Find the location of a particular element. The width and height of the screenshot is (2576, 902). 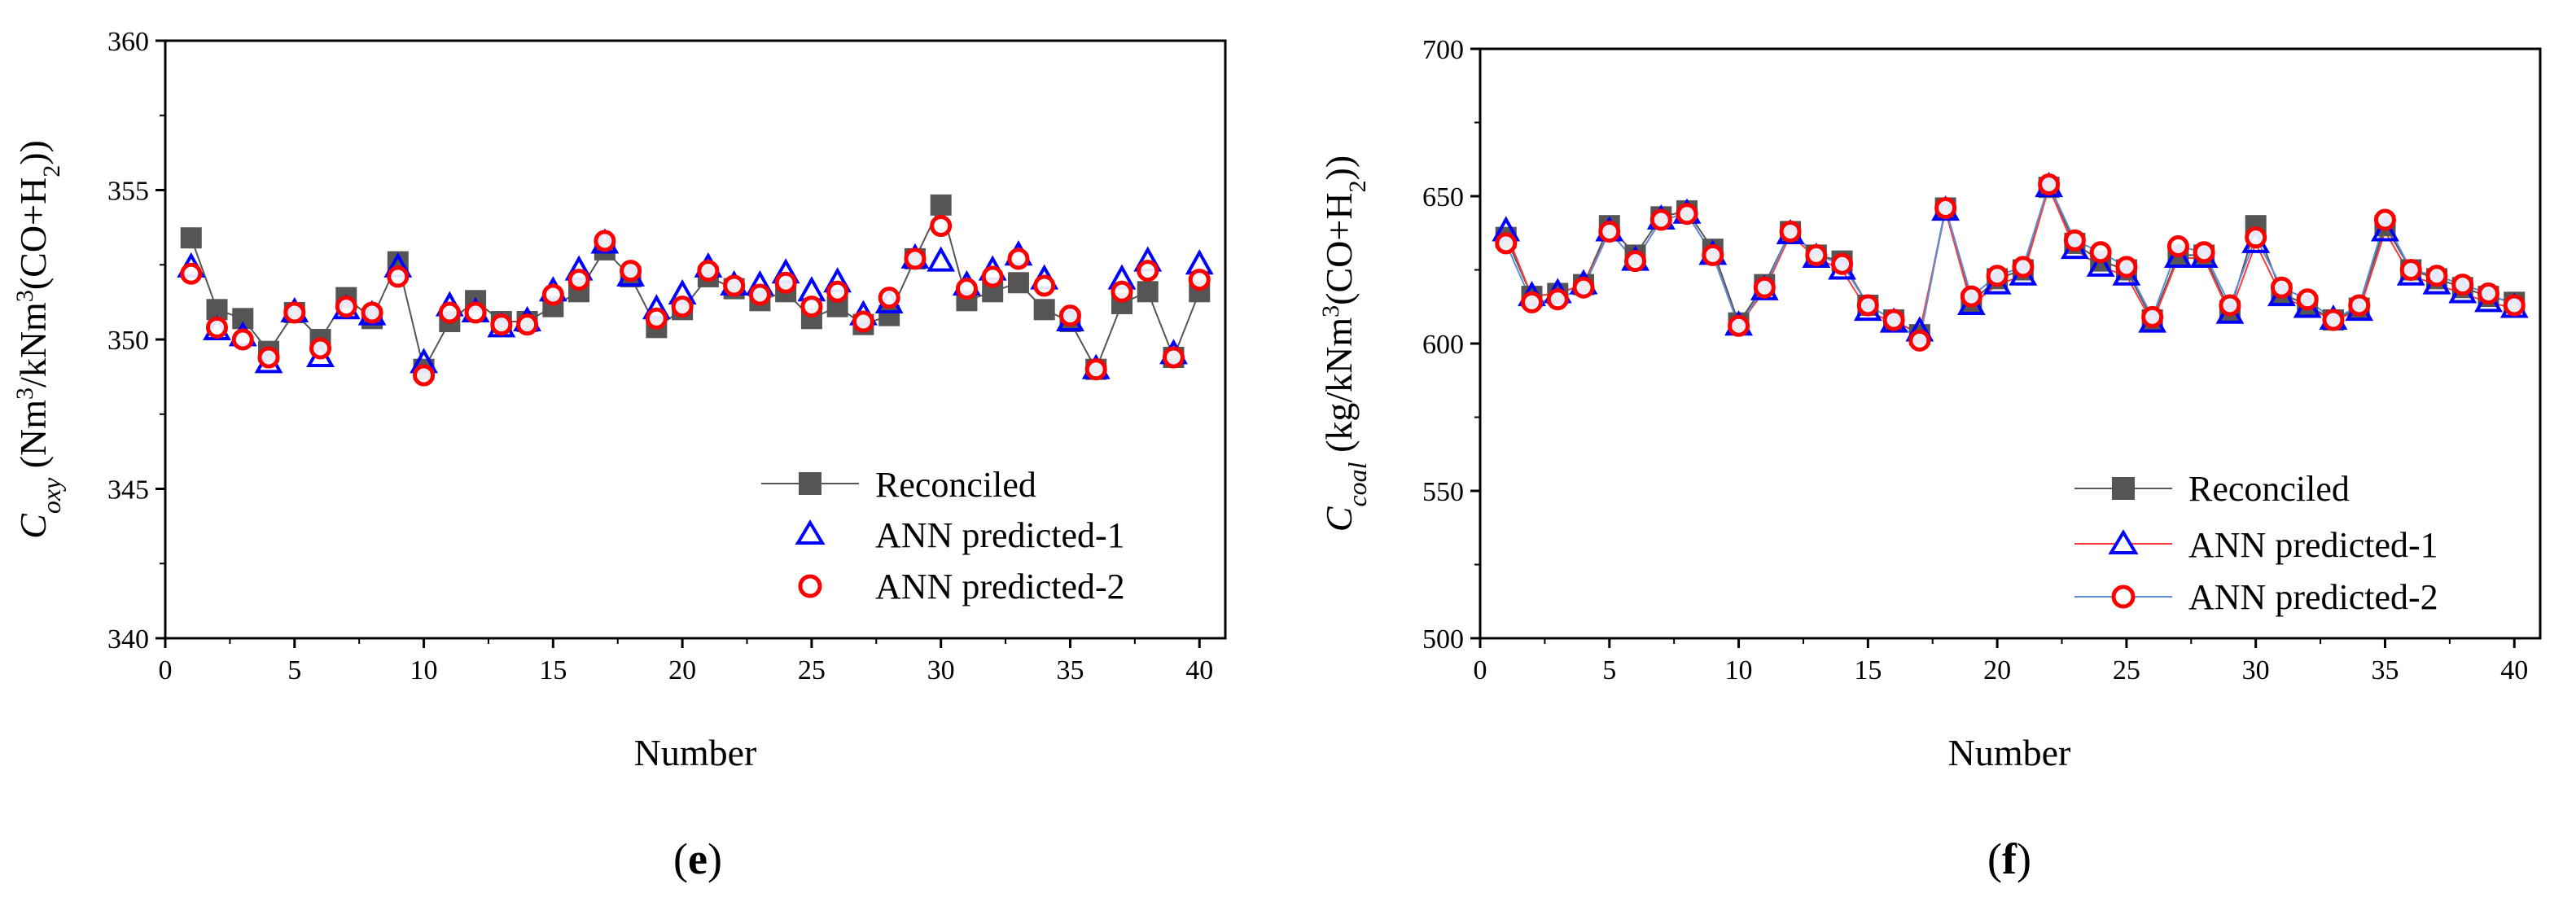

x-tick-label: 20 is located at coordinates (682, 670).